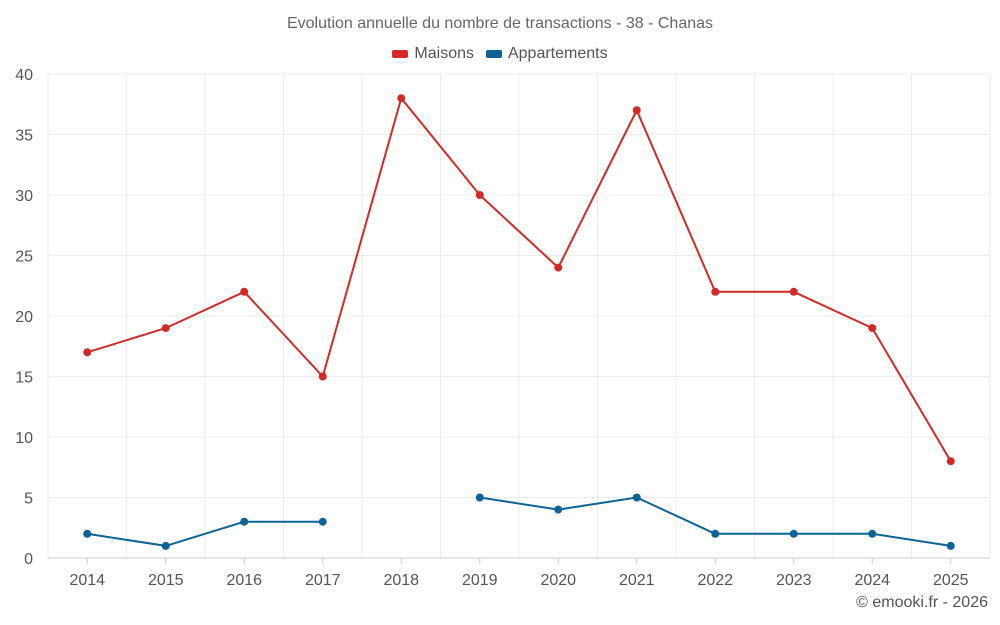  What do you see at coordinates (715, 580) in the screenshot?
I see `x-tick-label: 2022` at bounding box center [715, 580].